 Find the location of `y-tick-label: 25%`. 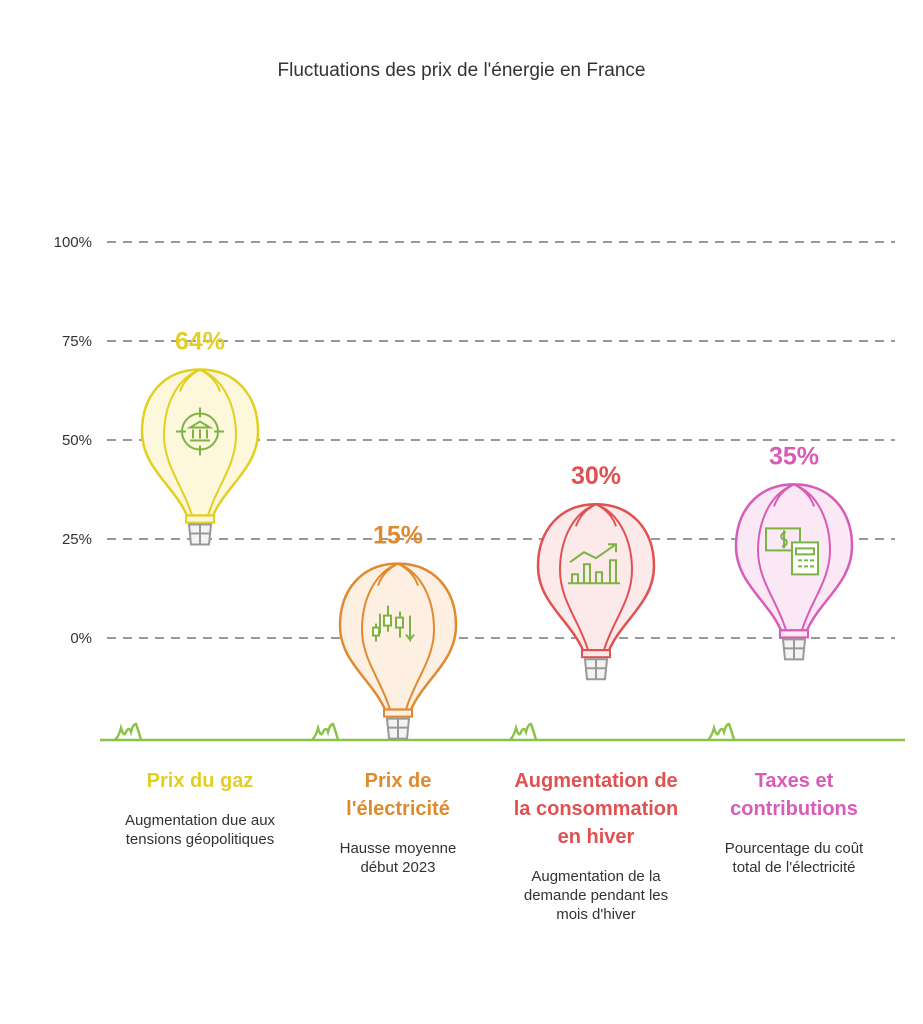

y-tick-label: 25% is located at coordinates (77, 539).